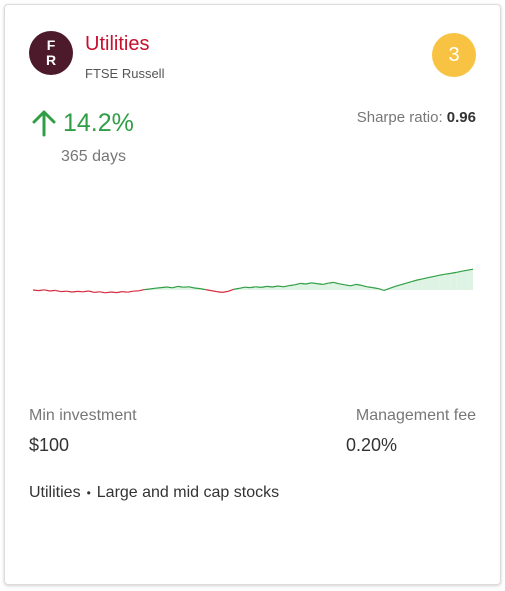 The width and height of the screenshot is (505, 591). Describe the element at coordinates (399, 117) in the screenshot. I see `sharpe-label: Sharpe ratio:` at that location.